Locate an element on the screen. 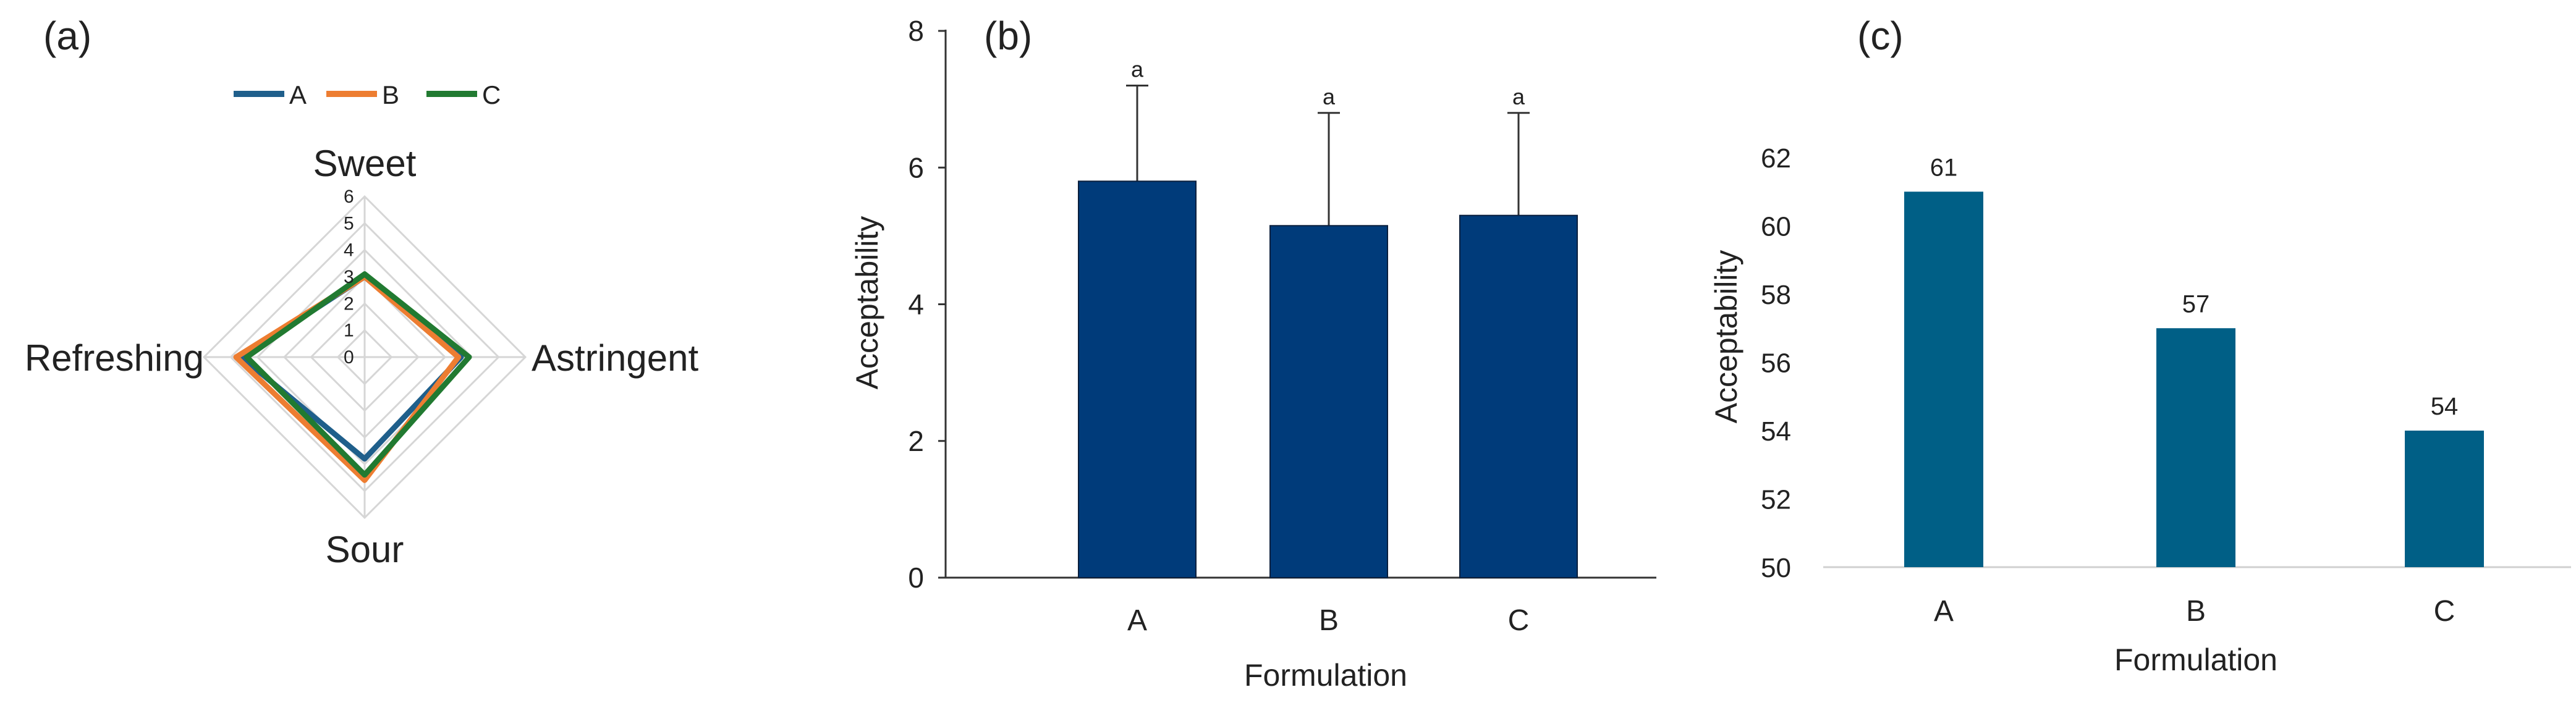 The height and width of the screenshot is (708, 2576). data-label-B: 57 is located at coordinates (2196, 304).